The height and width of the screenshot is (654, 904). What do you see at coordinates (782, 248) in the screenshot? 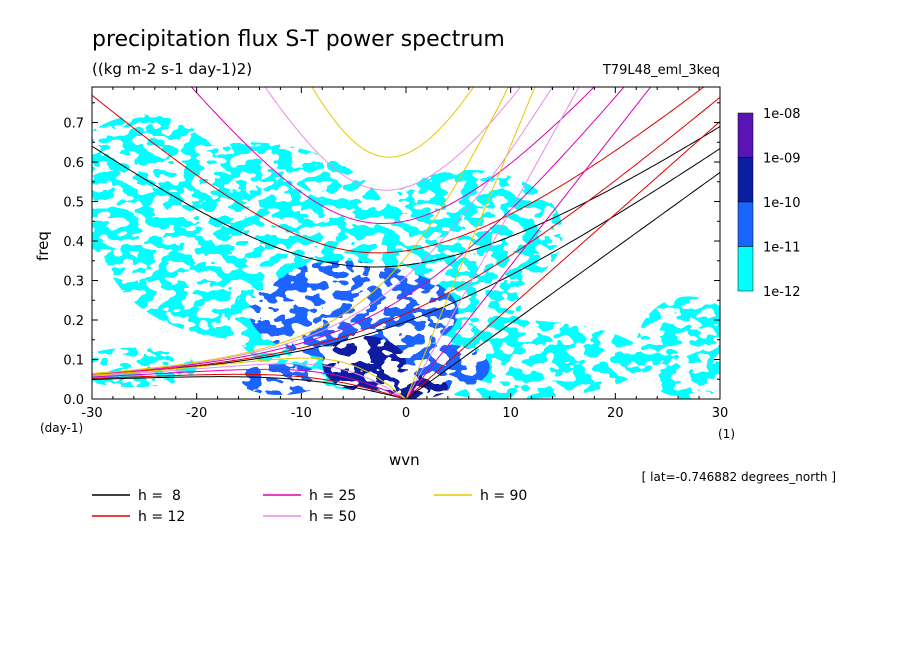
I see `colorbar-label: 1e-11` at bounding box center [782, 248].